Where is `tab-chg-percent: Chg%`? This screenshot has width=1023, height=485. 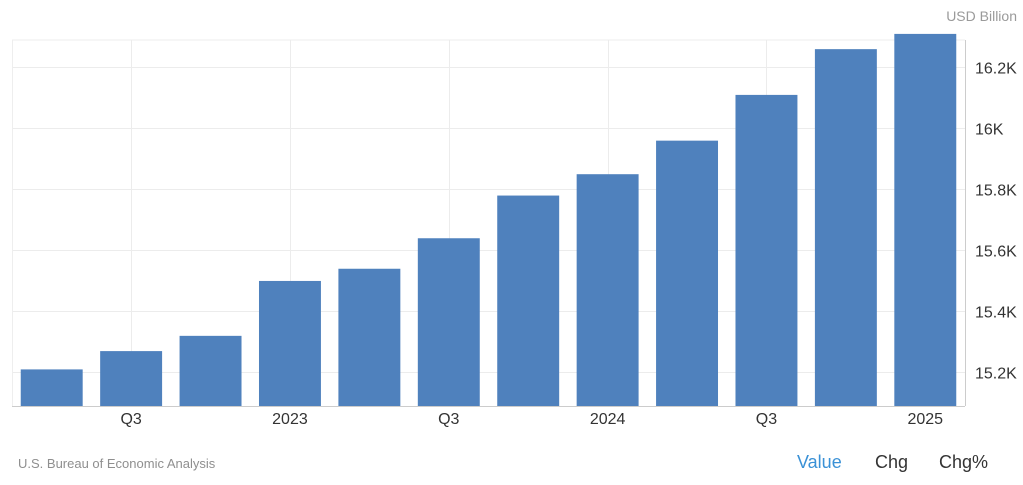
tab-chg-percent: Chg% is located at coordinates (964, 462).